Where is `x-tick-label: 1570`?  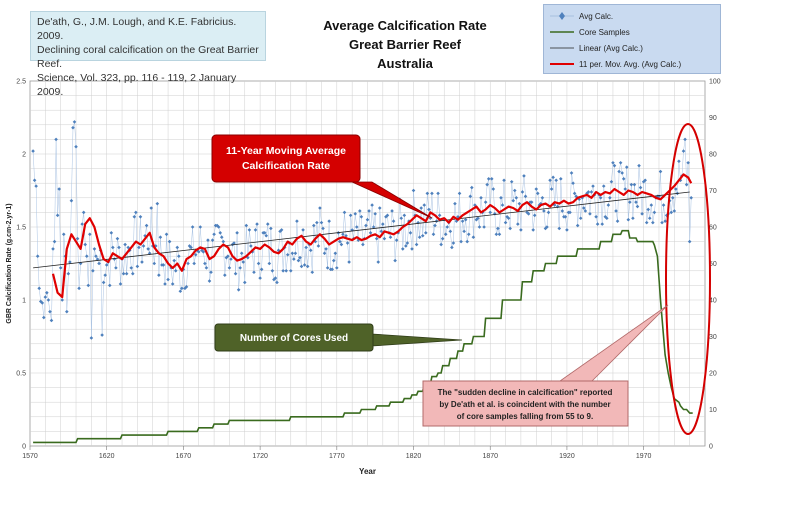 x-tick-label: 1570 is located at coordinates (30, 456).